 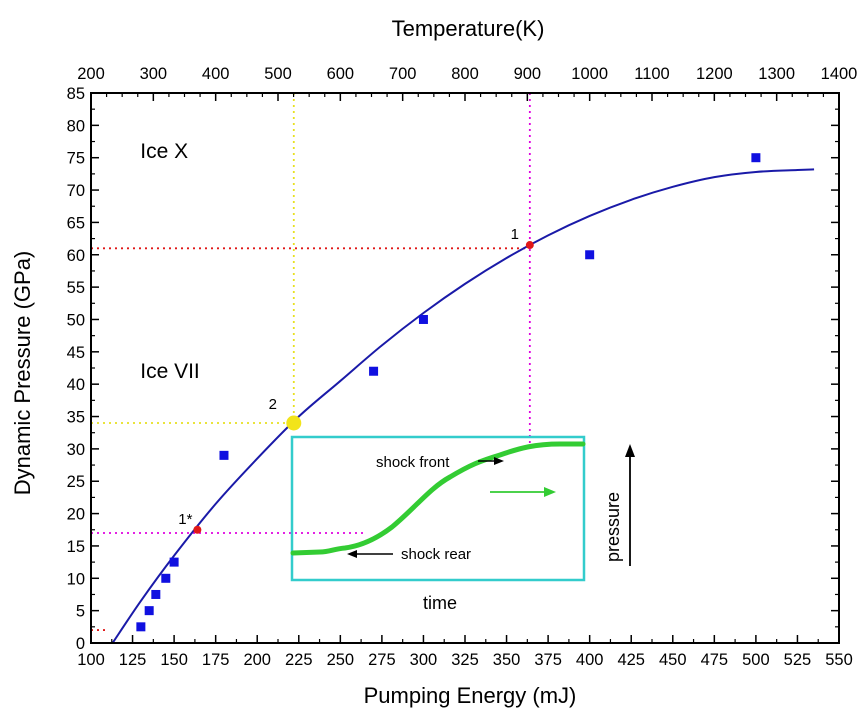 I want to click on y-tick-label: 30, so click(x=76, y=450).